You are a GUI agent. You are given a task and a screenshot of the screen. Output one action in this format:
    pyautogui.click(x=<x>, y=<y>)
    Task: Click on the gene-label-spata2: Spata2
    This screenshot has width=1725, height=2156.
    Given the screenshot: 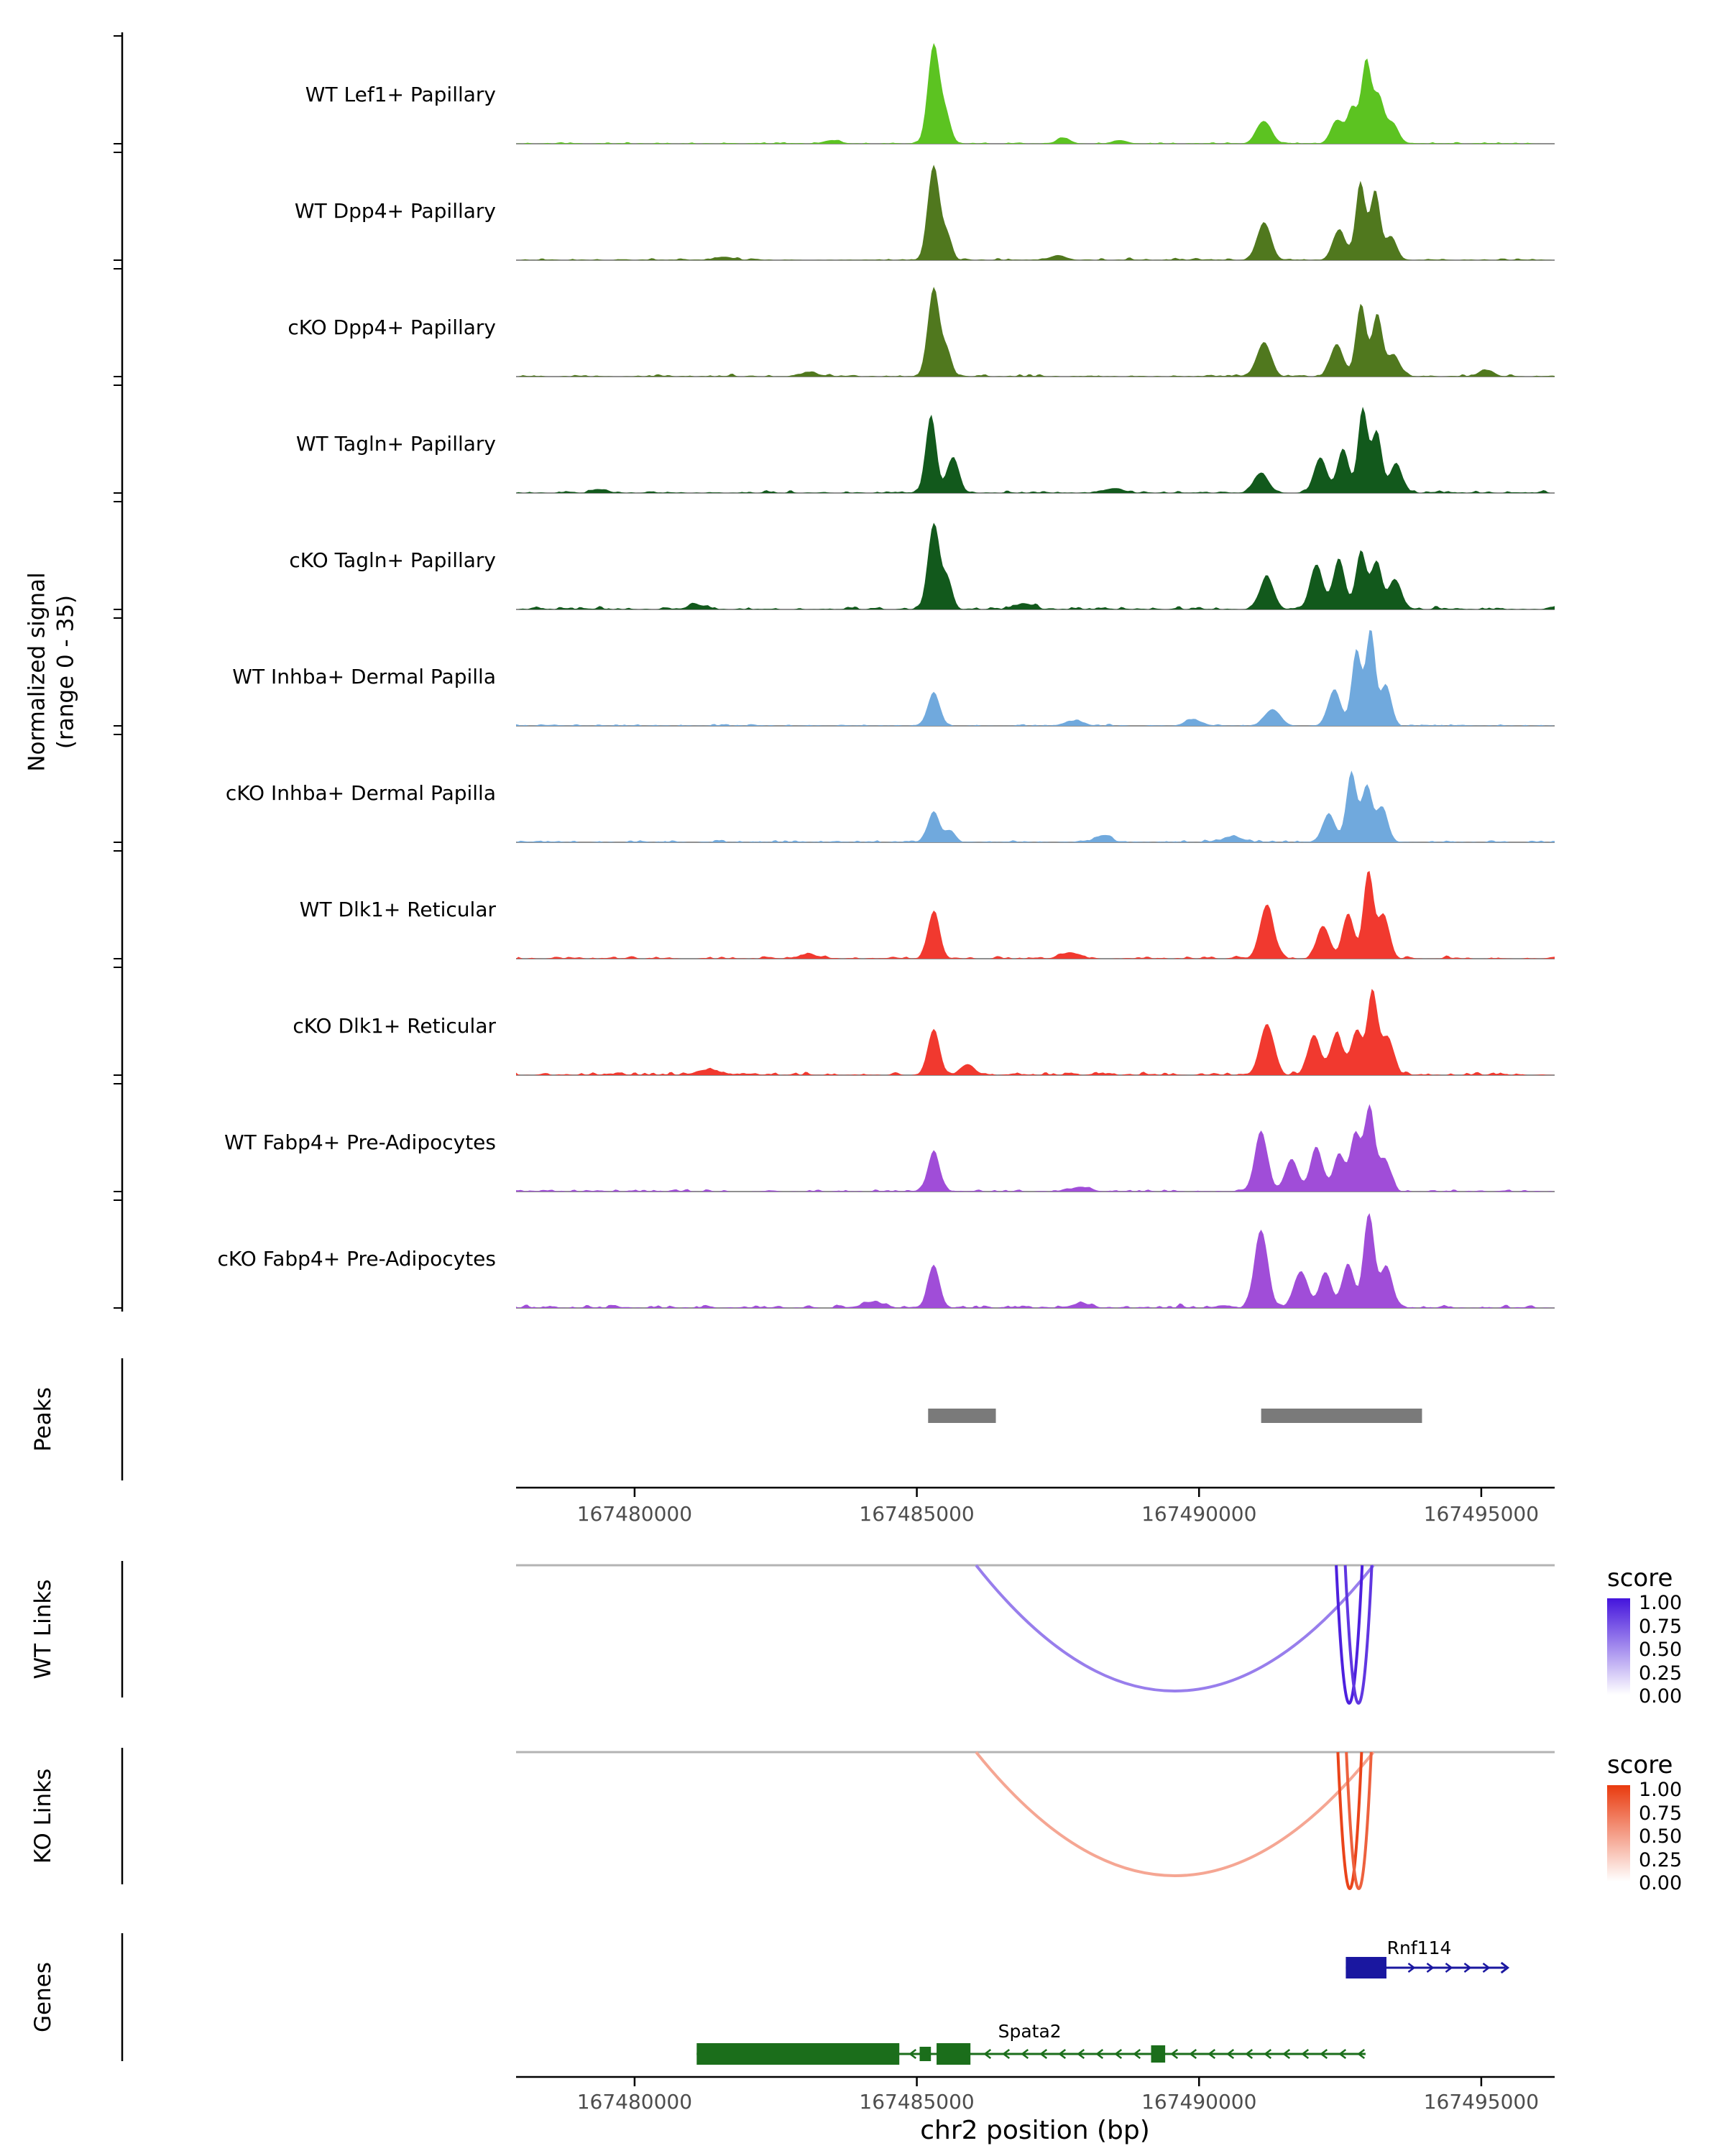 What is the action you would take?
    pyautogui.click(x=1030, y=2031)
    